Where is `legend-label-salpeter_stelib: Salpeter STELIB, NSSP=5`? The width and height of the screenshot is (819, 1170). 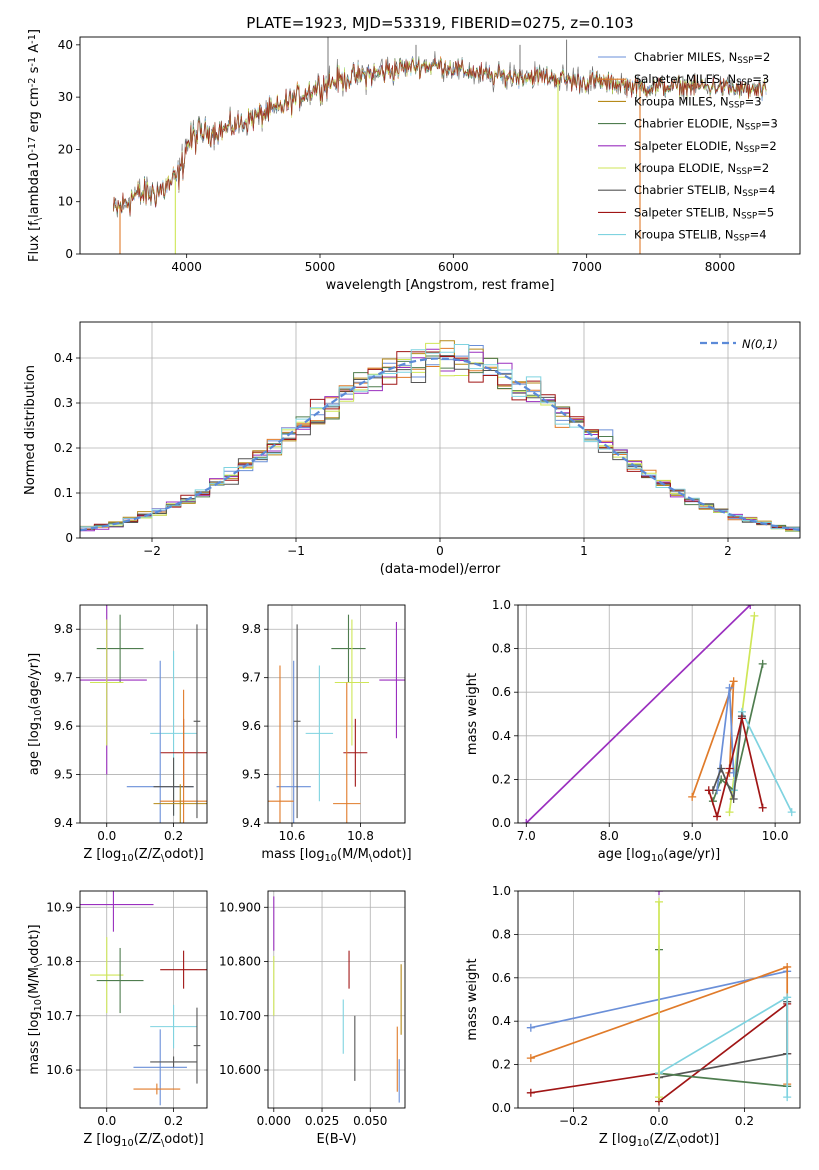 legend-label-salpeter_stelib: Salpeter STELIB, NSSP=5 is located at coordinates (704, 213).